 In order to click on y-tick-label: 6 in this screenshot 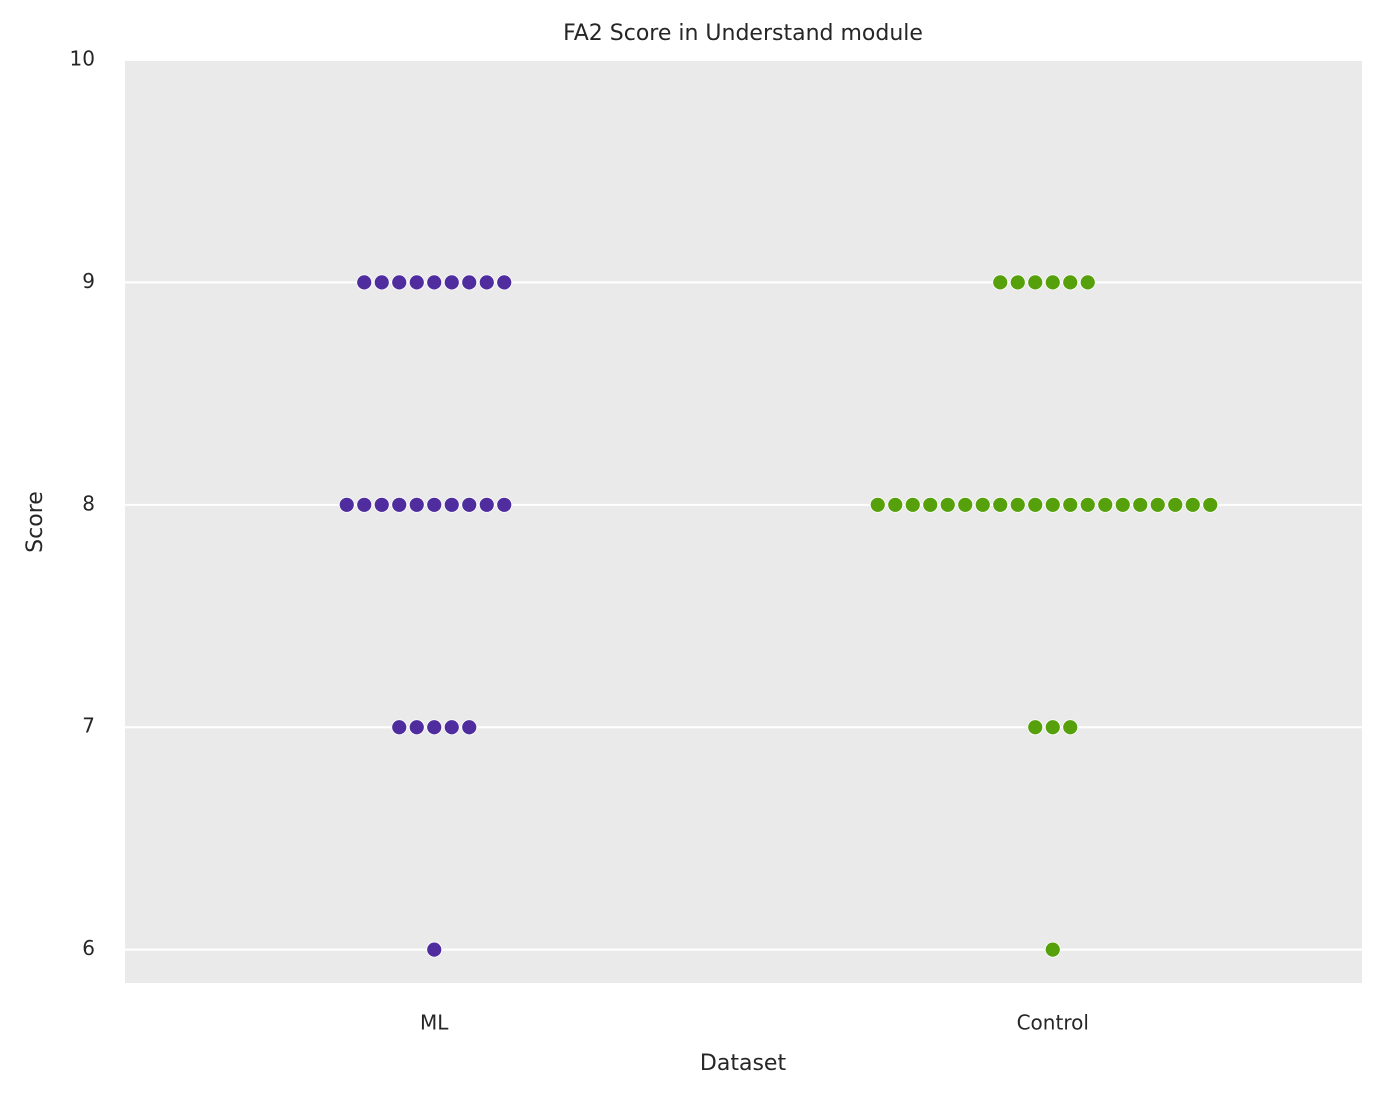, I will do `click(88, 948)`.